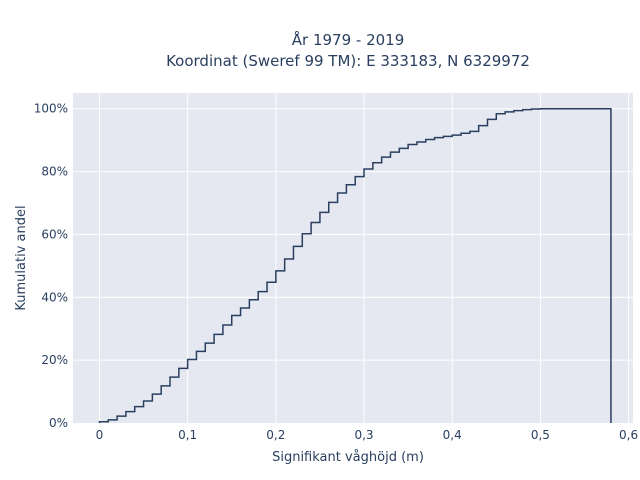 This screenshot has height=480, width=640. What do you see at coordinates (54, 297) in the screenshot?
I see `y-tick-label: 40%` at bounding box center [54, 297].